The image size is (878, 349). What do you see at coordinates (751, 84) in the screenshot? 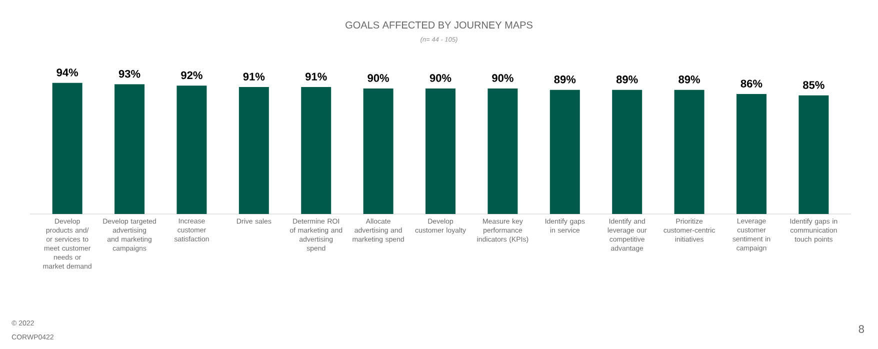
I see `data-label: 86%` at bounding box center [751, 84].